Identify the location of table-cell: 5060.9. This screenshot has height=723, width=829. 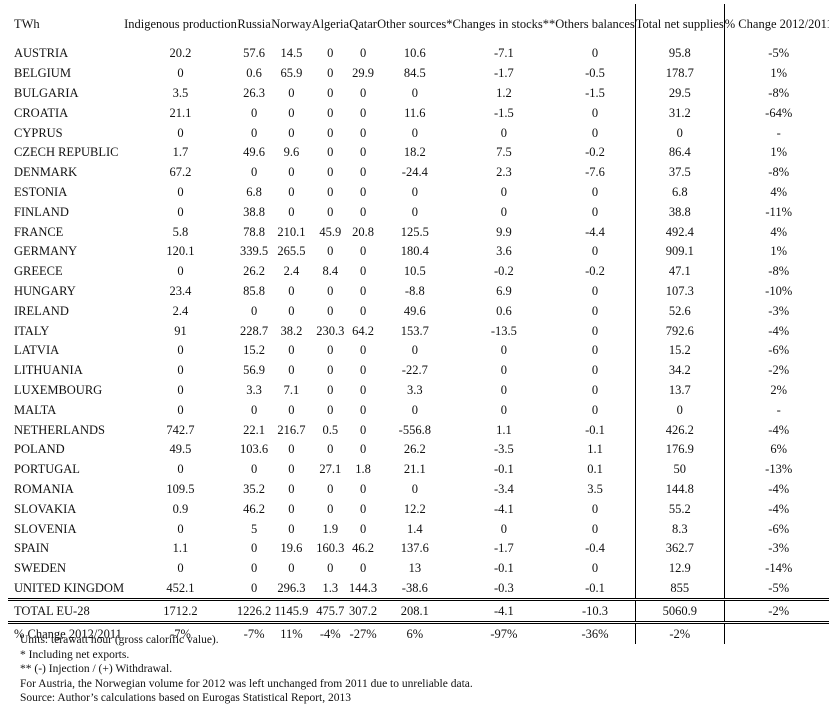
(679, 611).